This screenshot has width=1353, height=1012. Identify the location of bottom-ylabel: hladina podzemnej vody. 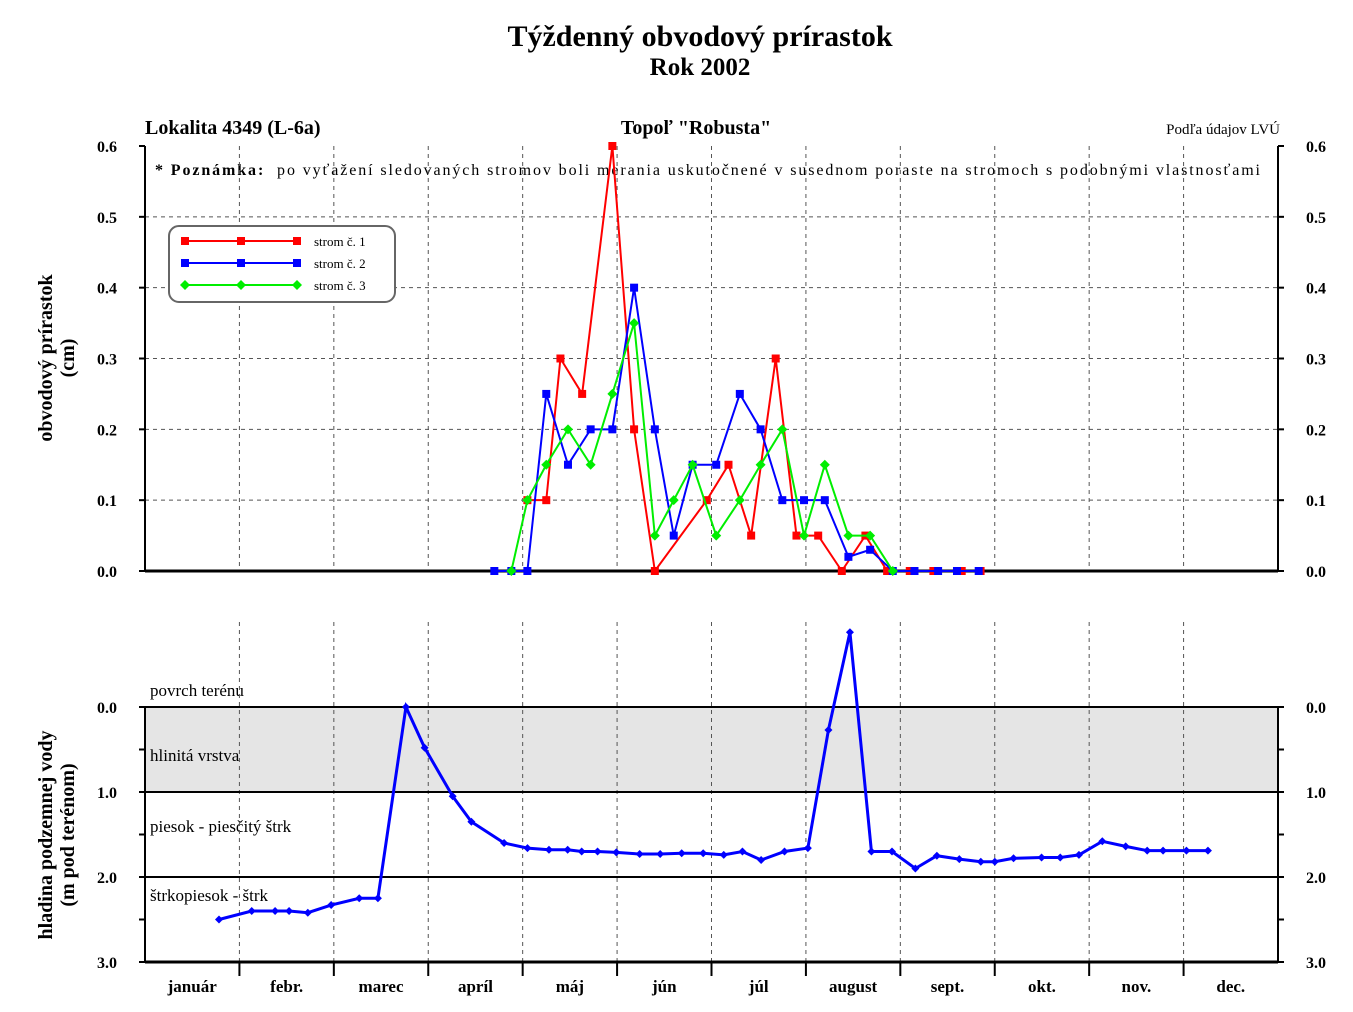
(46, 835).